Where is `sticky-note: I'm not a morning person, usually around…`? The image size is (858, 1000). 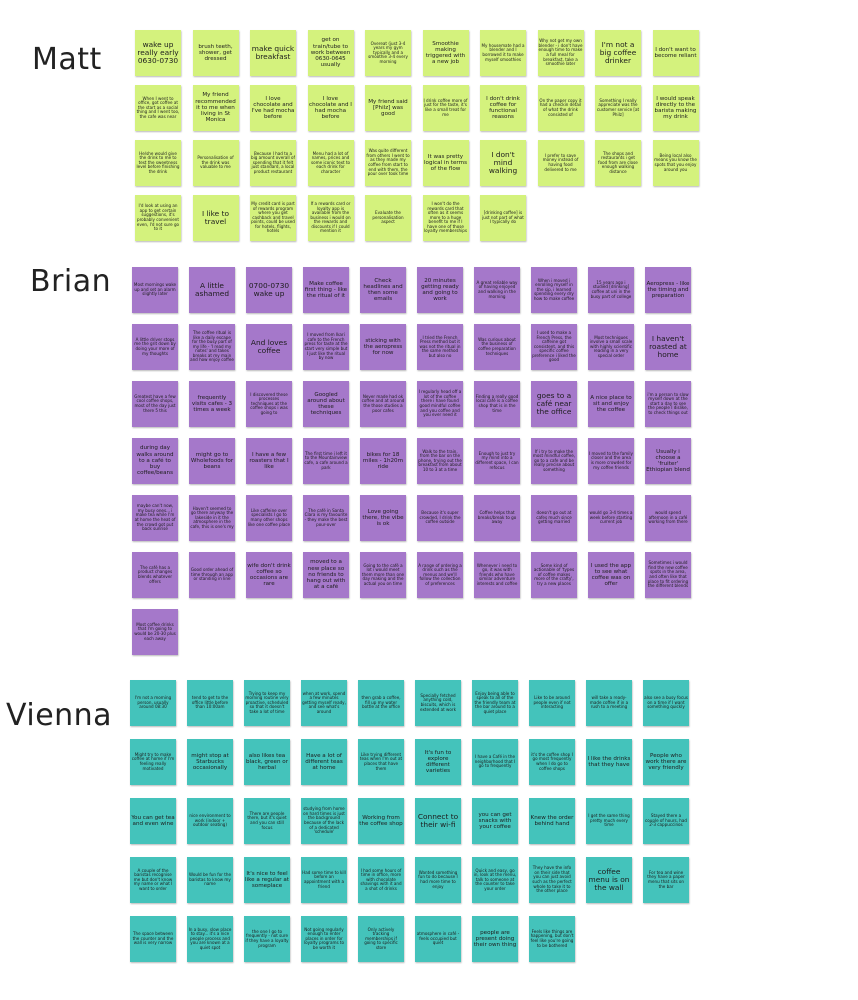
sticky-note: I'm not a morning person, usually around… is located at coordinates (153, 703).